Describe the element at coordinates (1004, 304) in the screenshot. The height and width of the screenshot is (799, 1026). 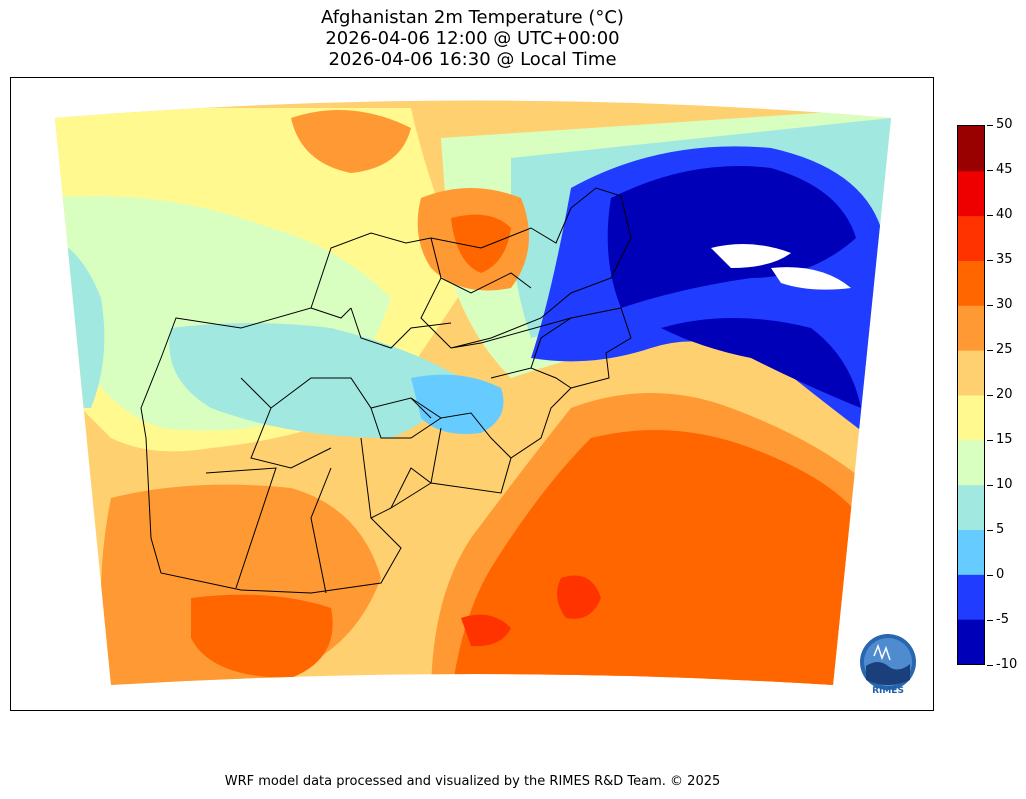
I see `colorbar-tick-label: 30` at that location.